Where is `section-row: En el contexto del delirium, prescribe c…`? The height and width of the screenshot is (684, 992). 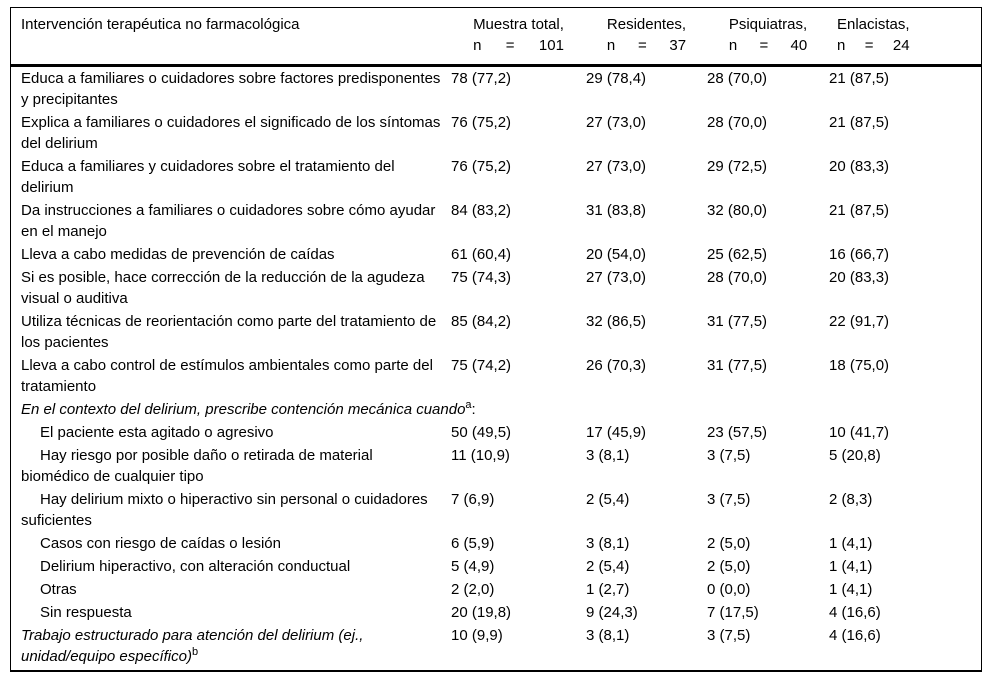
section-row: En el contexto del delirium, prescribe c… is located at coordinates (496, 409).